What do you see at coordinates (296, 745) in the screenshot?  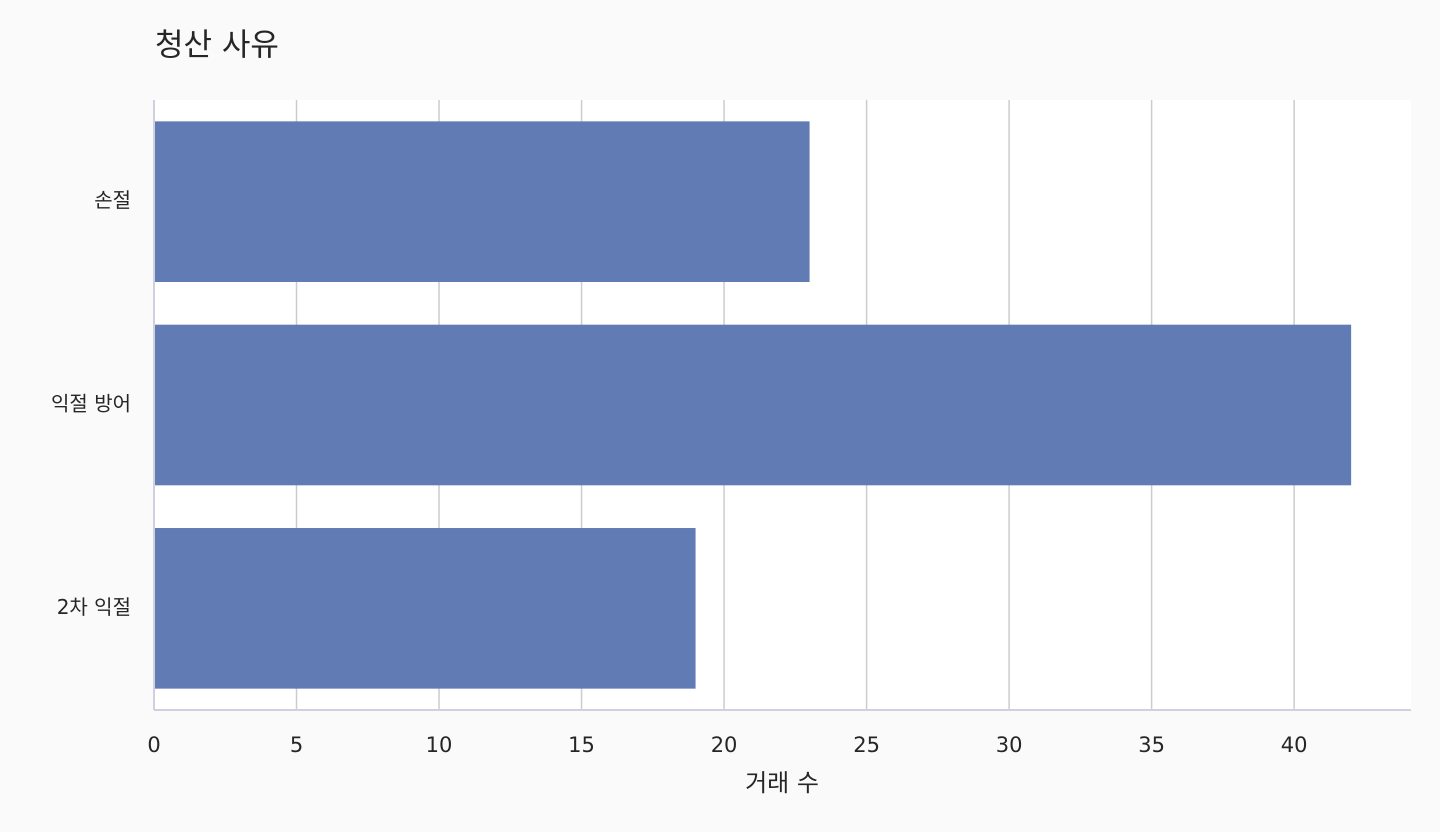 I see `x-tick-label: 5` at bounding box center [296, 745].